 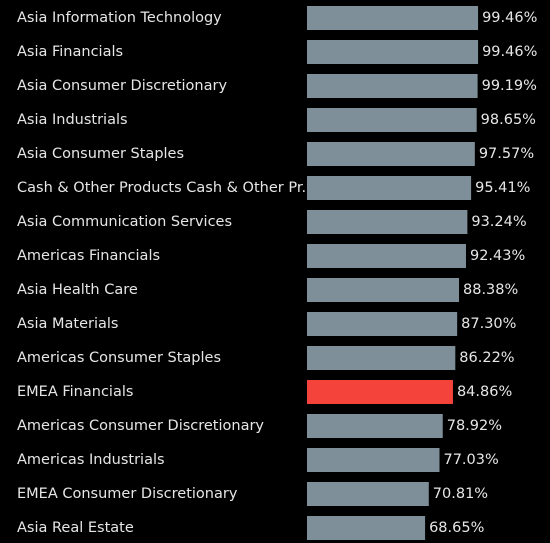 I want to click on value-label: 87.30%, so click(x=488, y=324).